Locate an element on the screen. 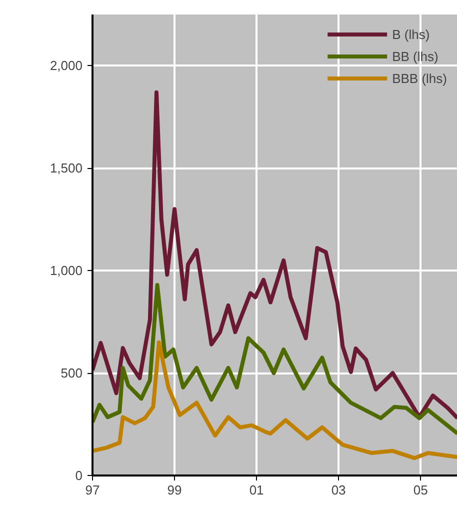 The image size is (457, 511). legend-label: BB (lhs) is located at coordinates (415, 56).